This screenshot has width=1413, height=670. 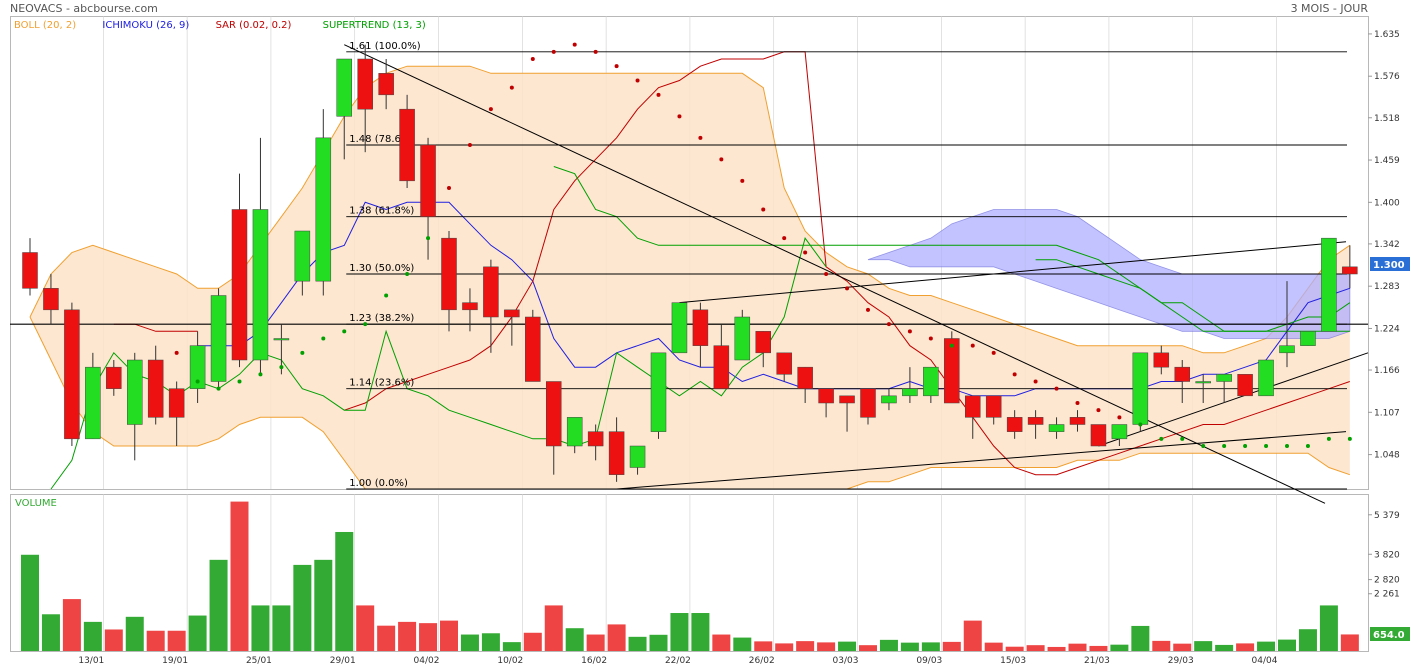 I want to click on fibonacci-level-label: 1.00 (0.0%), so click(x=378, y=483).